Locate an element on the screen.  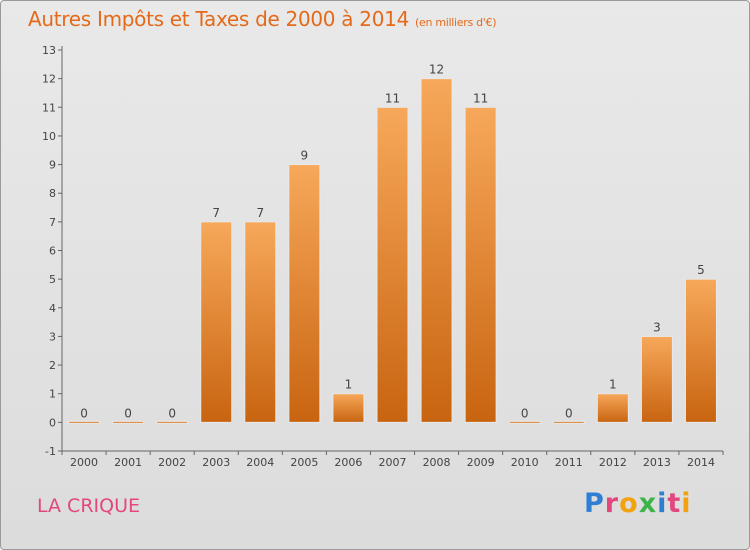
x-tick-label: 2003 is located at coordinates (216, 462).